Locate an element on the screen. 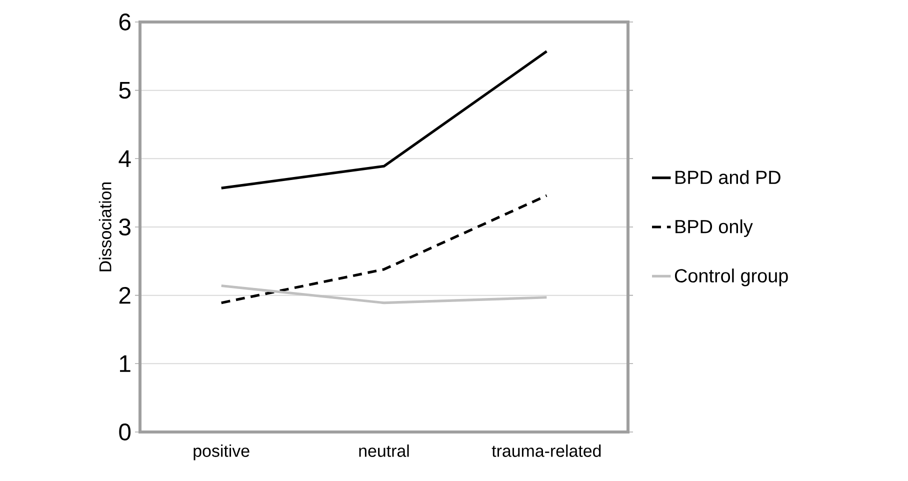  x-tick-label: neutral is located at coordinates (384, 450).